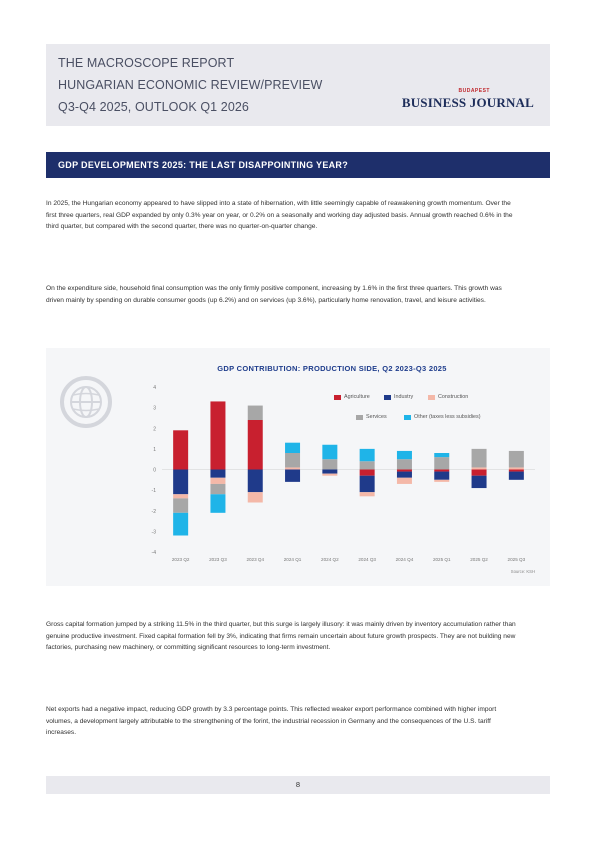 The width and height of the screenshot is (595, 842). I want to click on report-title: THE MACROSCOPE REPORT, so click(146, 63).